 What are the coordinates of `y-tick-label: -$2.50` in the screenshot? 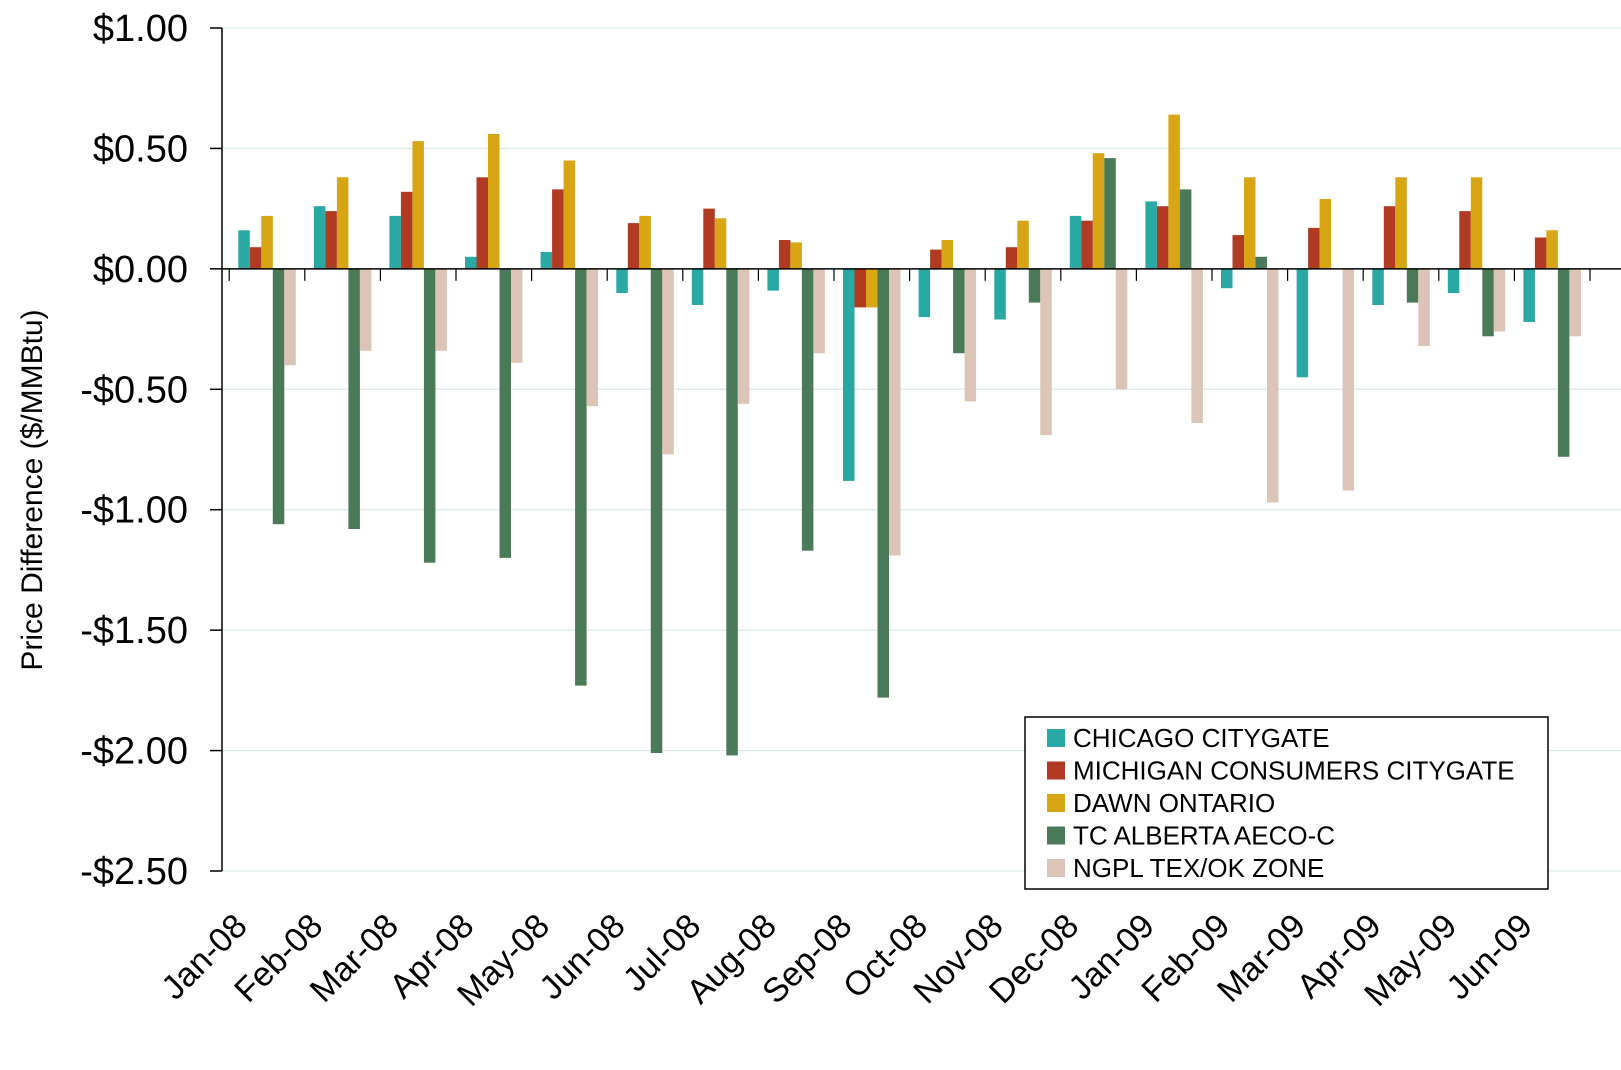 It's located at (134, 872).